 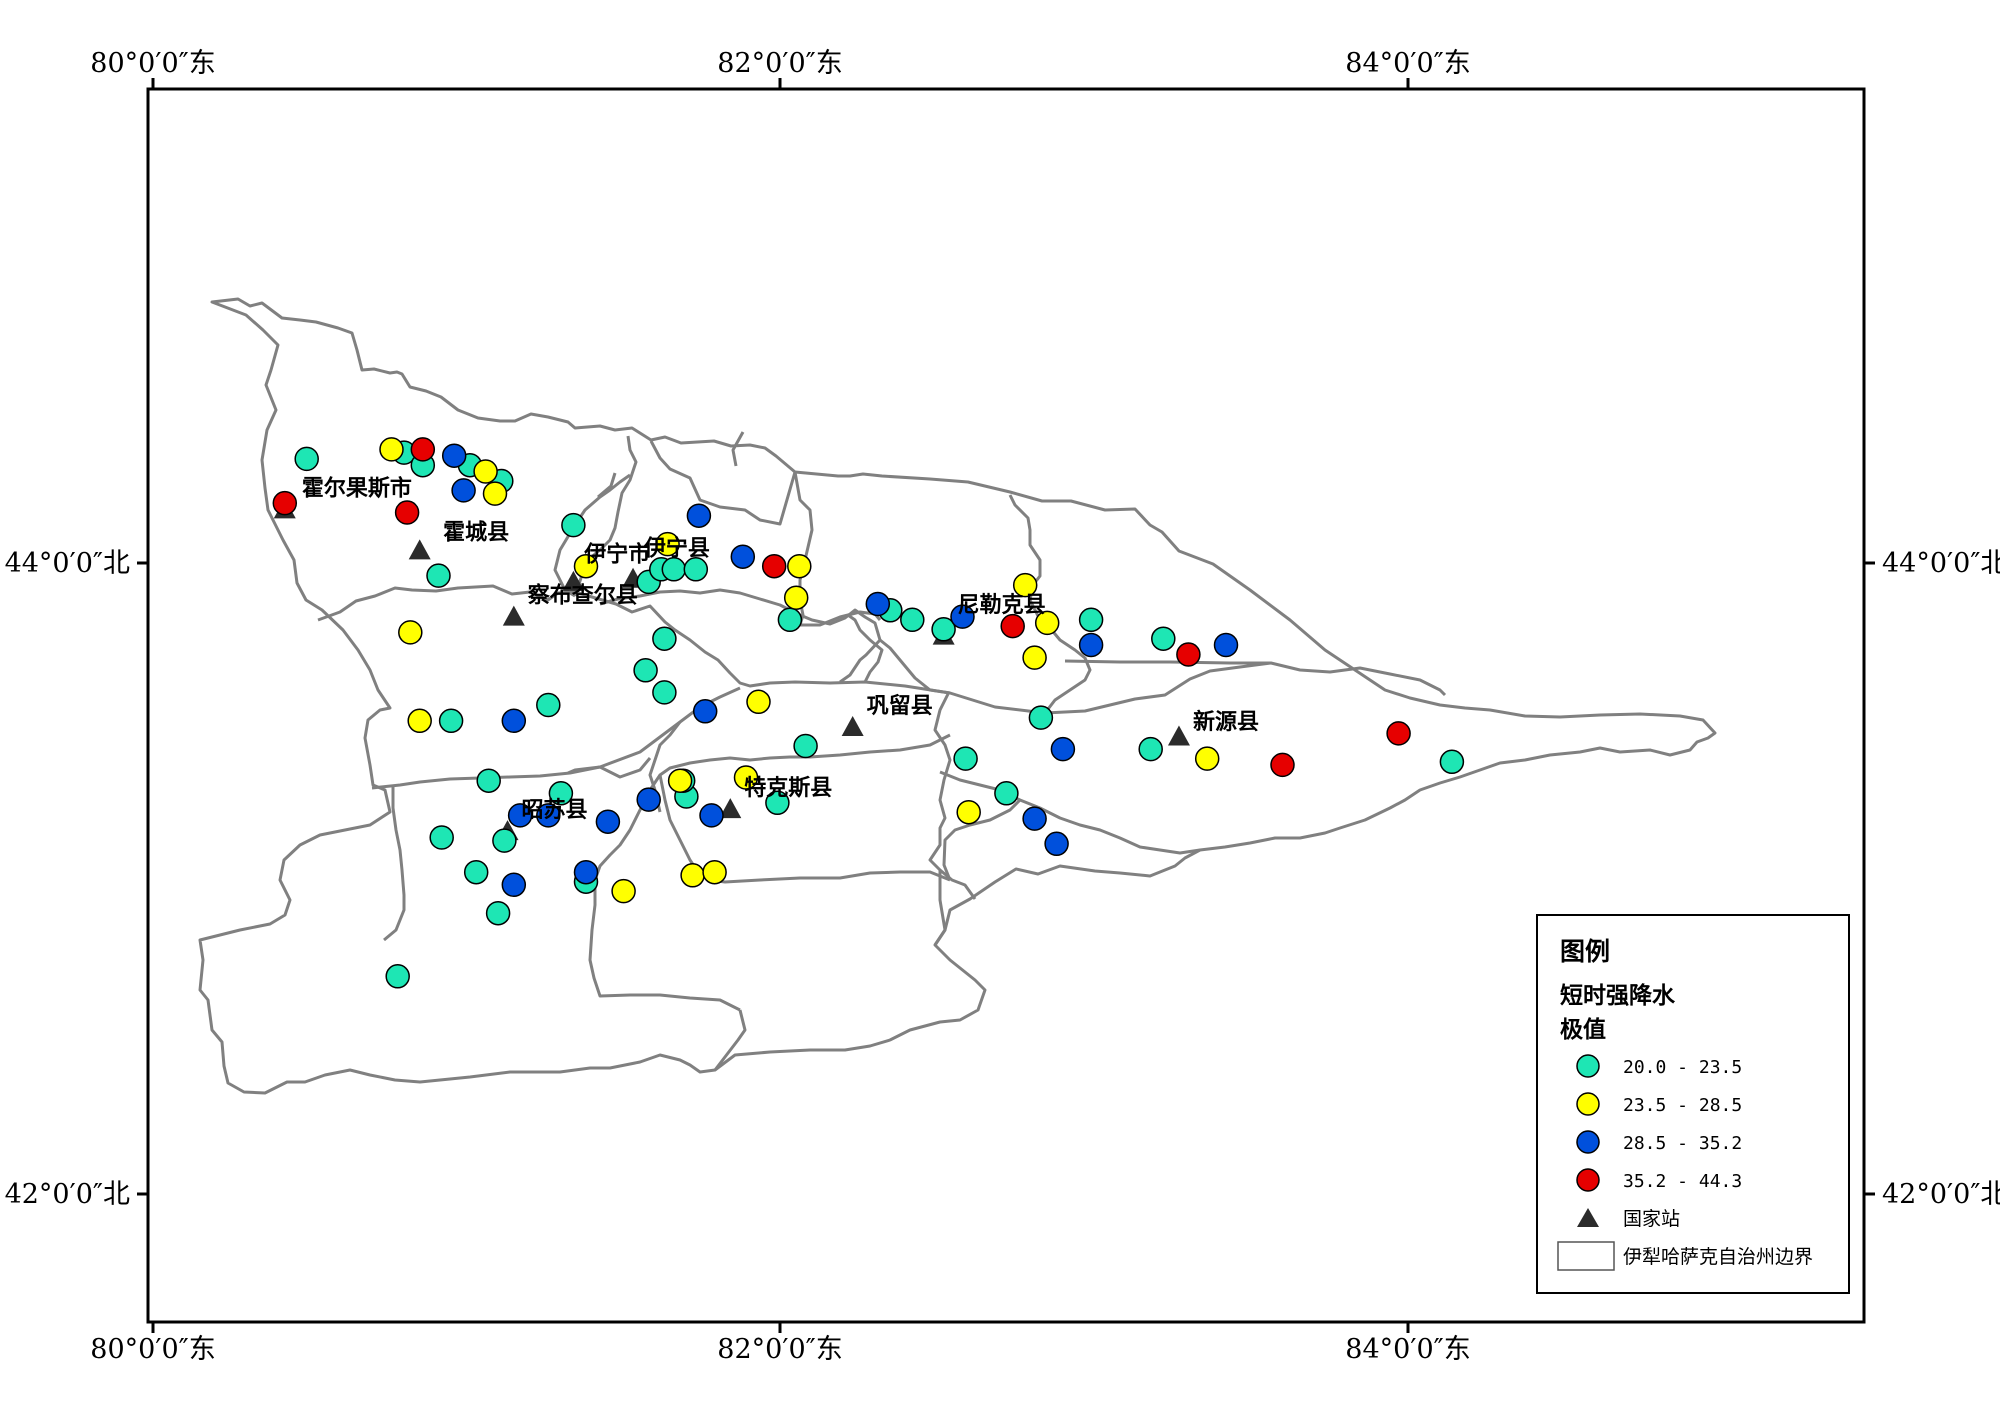 I want to click on legend-title: 图例, so click(x=1585, y=951).